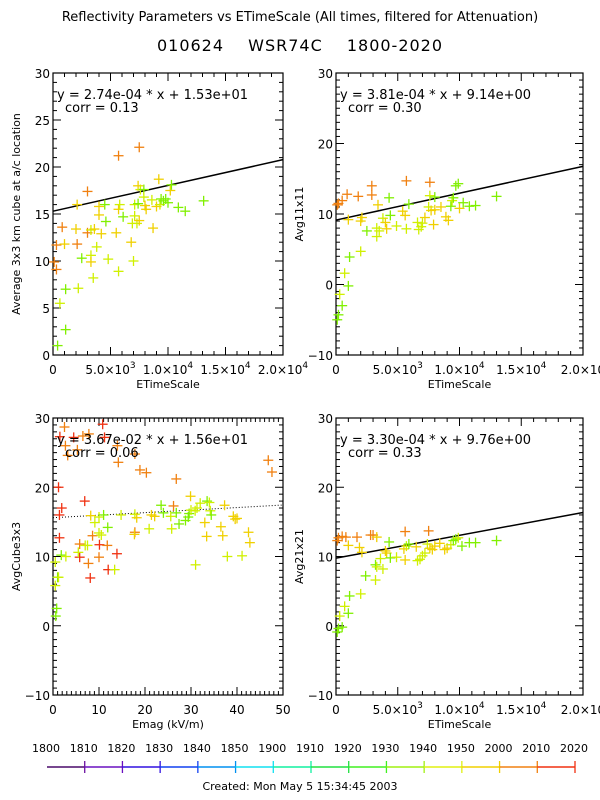 Image resolution: width=600 pixels, height=800 pixels. What do you see at coordinates (325, 419) in the screenshot?
I see `y-tick-label: 30` at bounding box center [325, 419].